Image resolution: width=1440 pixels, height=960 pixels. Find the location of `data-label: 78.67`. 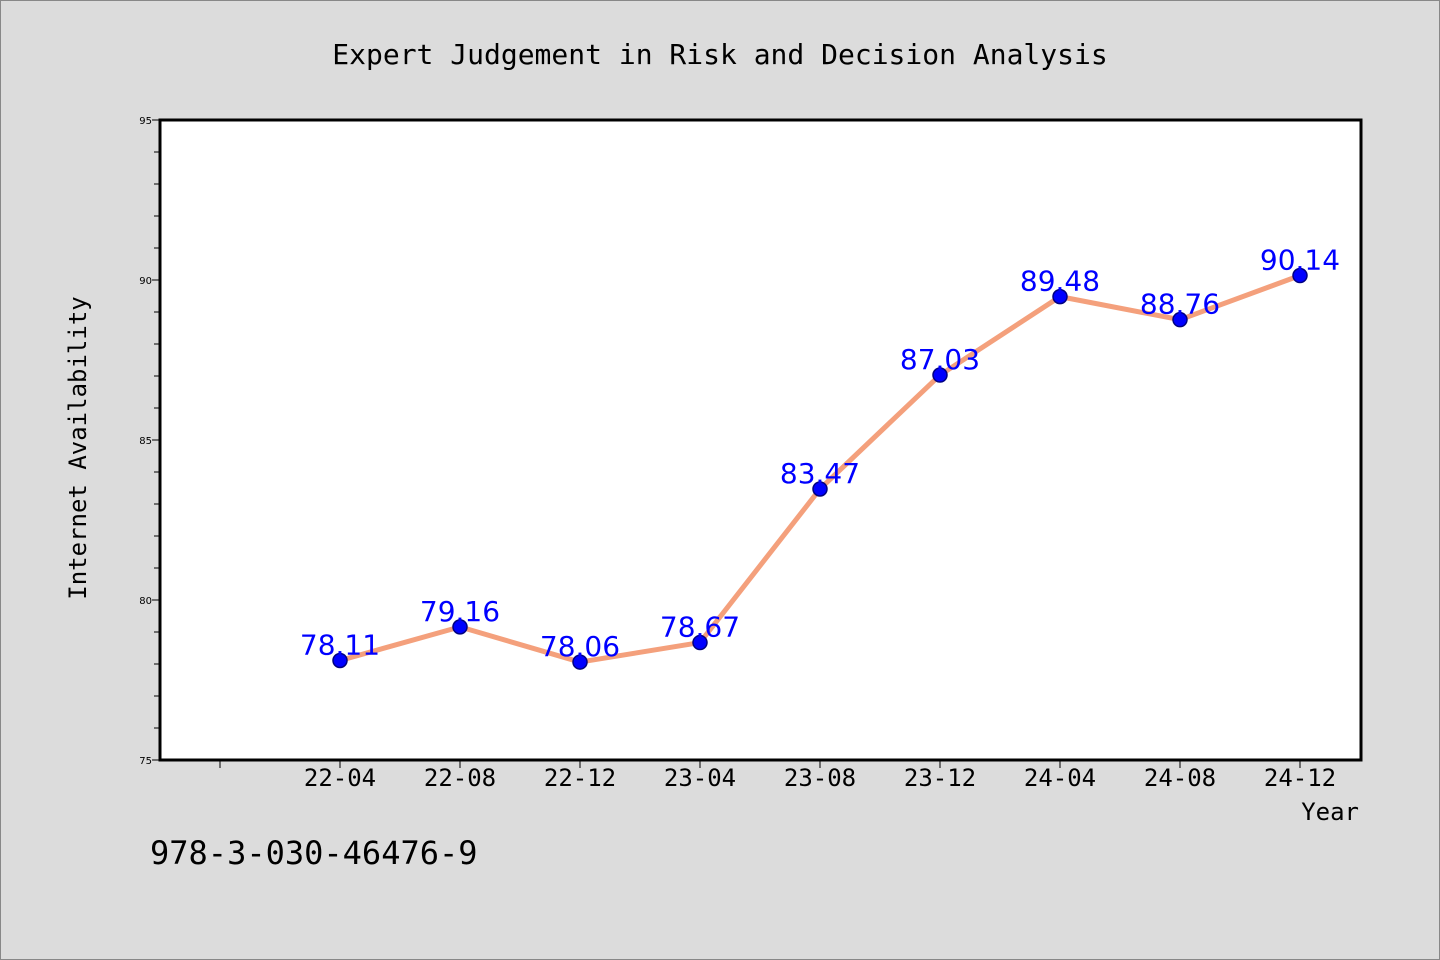

data-label: 78.67 is located at coordinates (700, 627).